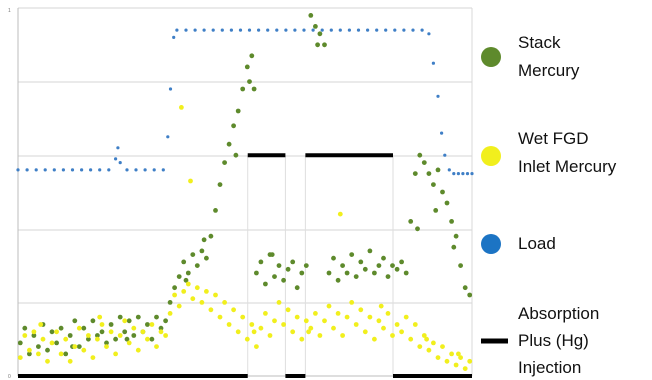  Describe the element at coordinates (518, 244) in the screenshot. I see `legend-item: Load` at that location.